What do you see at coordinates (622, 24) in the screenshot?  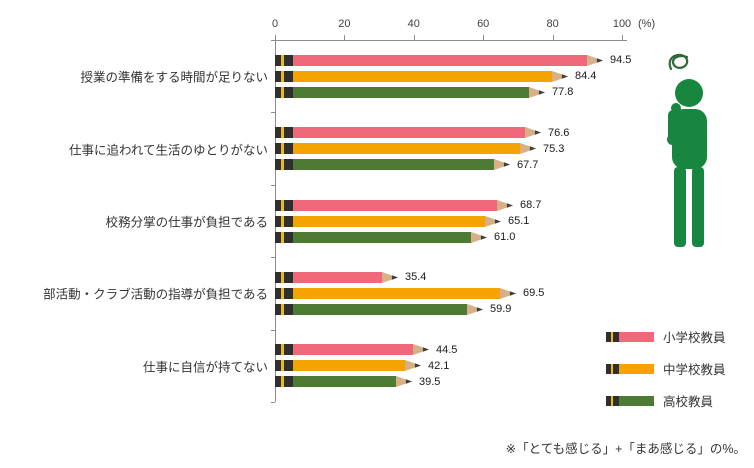 I see `x-axis-tick-label: 100` at bounding box center [622, 24].